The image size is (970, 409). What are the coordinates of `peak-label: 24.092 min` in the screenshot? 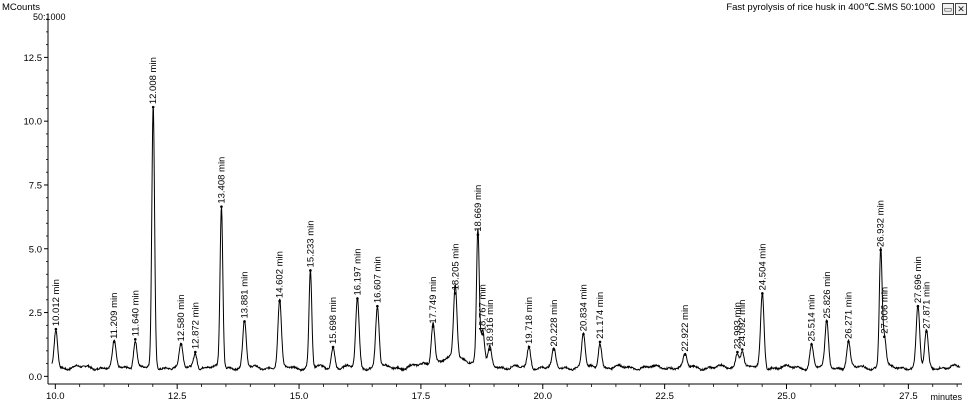 It's located at (742, 323).